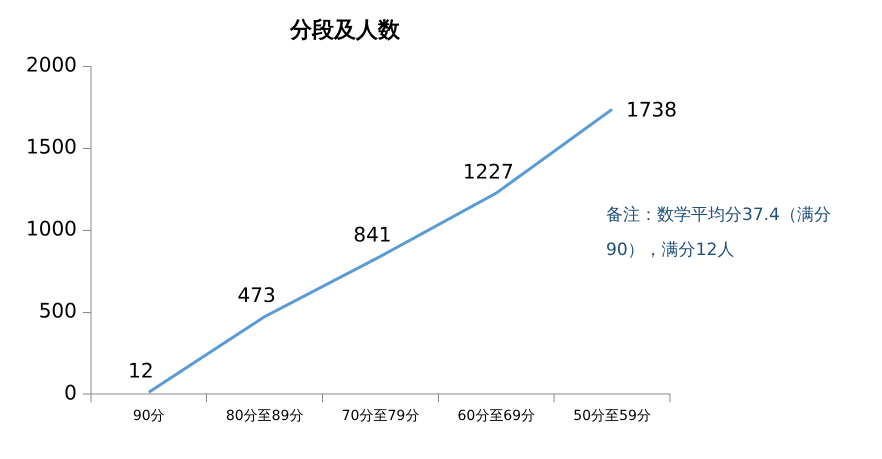  What do you see at coordinates (265, 416) in the screenshot?
I see `x-tick-label: 80分至89分` at bounding box center [265, 416].